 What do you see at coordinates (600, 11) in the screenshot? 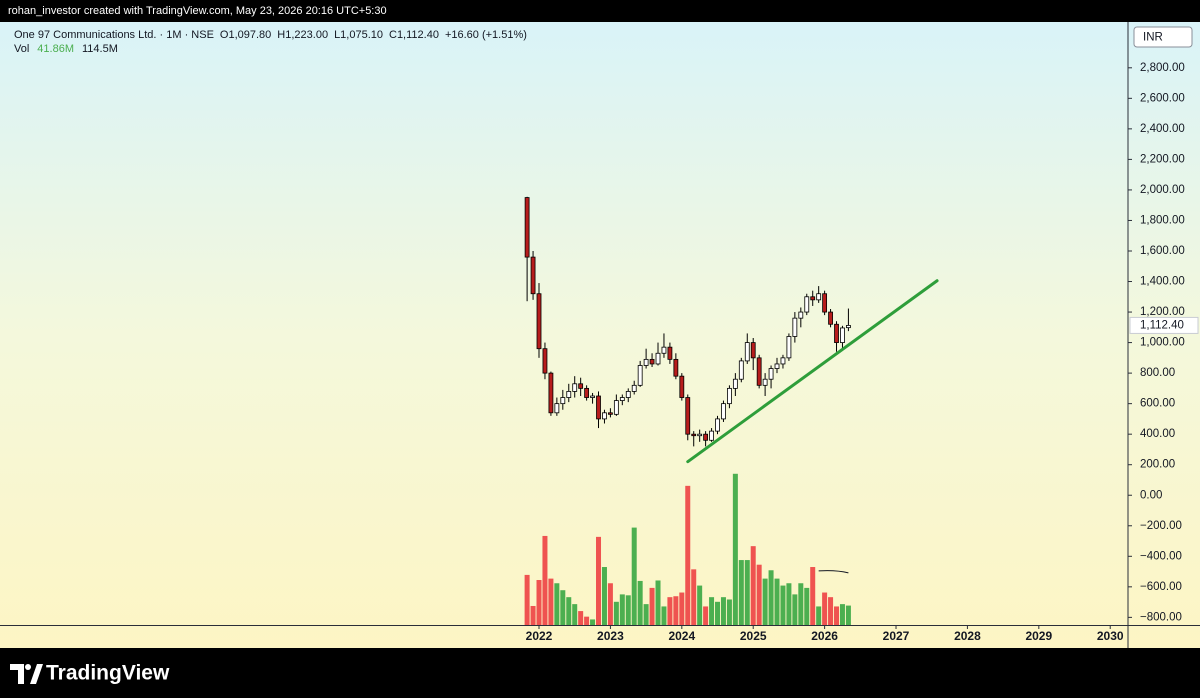
I see `top-bar` at bounding box center [600, 11].